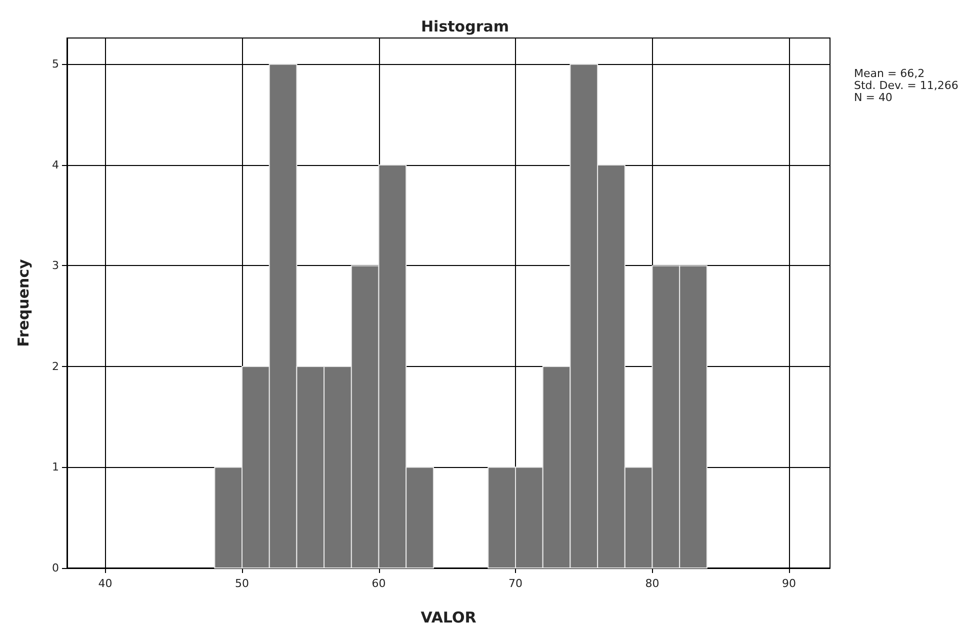 This screenshot has width=970, height=644. What do you see at coordinates (515, 583) in the screenshot?
I see `x-tick-label: 70` at bounding box center [515, 583].